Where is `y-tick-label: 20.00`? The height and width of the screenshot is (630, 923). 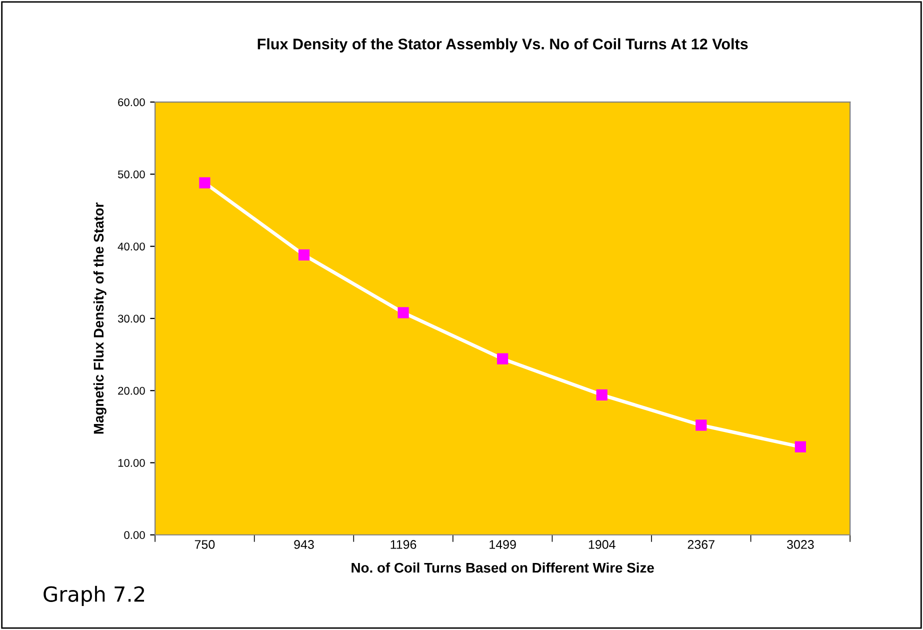 y-tick-label: 20.00 is located at coordinates (131, 390).